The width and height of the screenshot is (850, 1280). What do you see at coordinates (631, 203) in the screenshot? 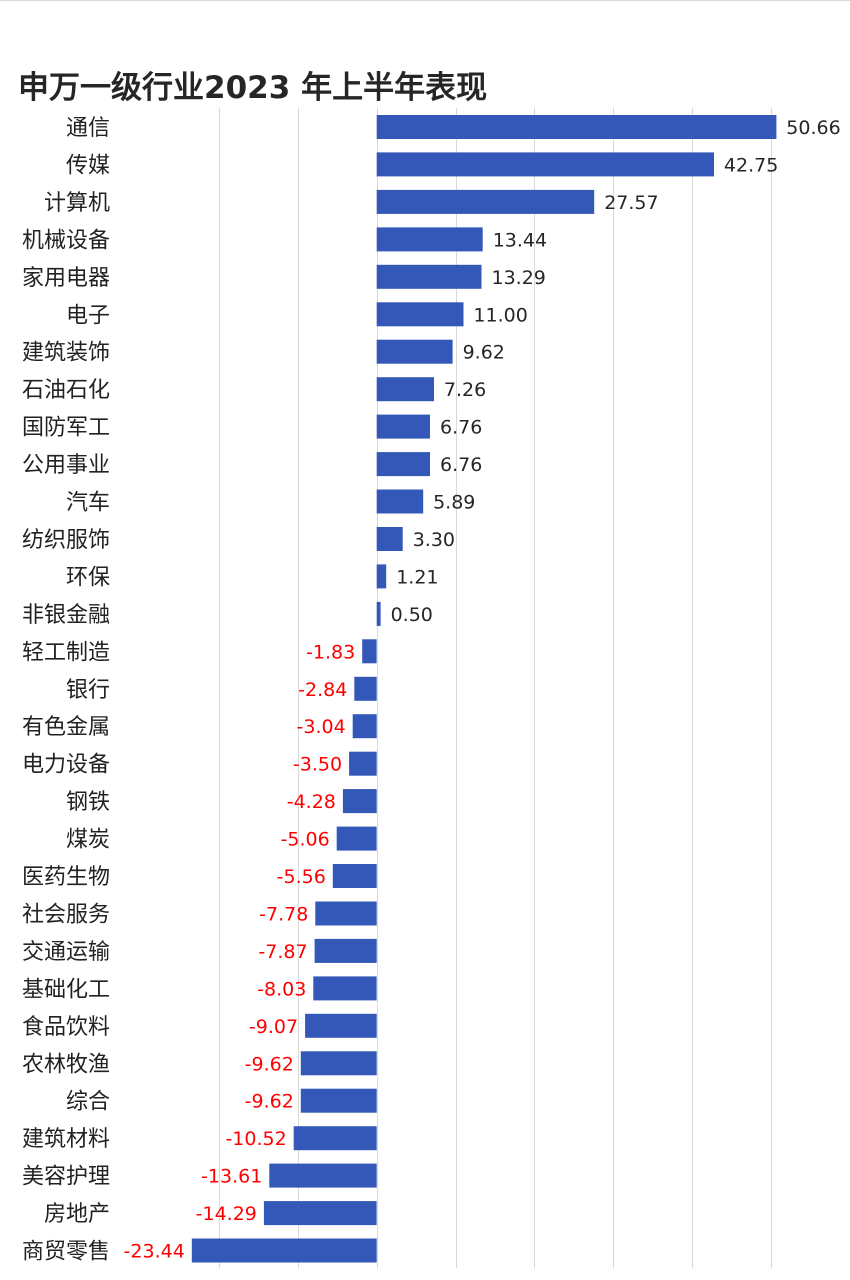
I see `data-label: 27.57` at bounding box center [631, 203].